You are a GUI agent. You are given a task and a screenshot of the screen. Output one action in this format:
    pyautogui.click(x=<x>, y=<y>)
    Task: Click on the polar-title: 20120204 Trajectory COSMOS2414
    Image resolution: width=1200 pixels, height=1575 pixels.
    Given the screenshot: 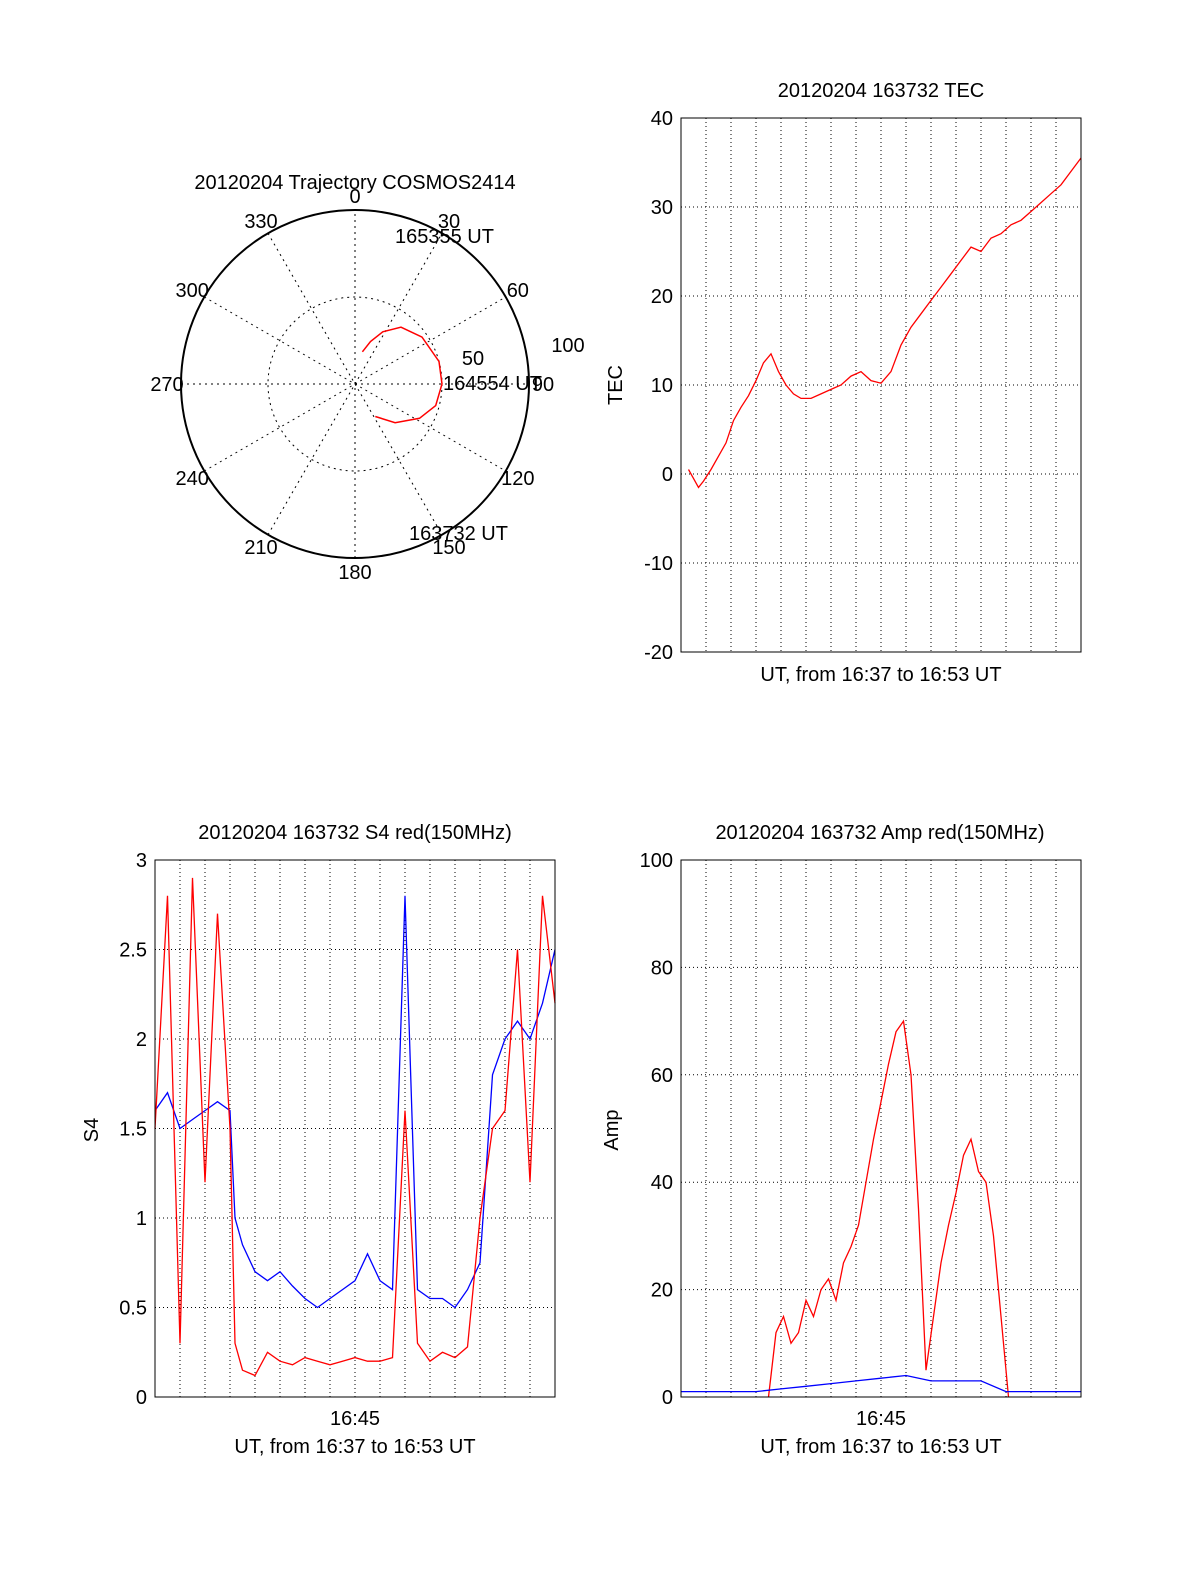 What is the action you would take?
    pyautogui.click(x=354, y=183)
    